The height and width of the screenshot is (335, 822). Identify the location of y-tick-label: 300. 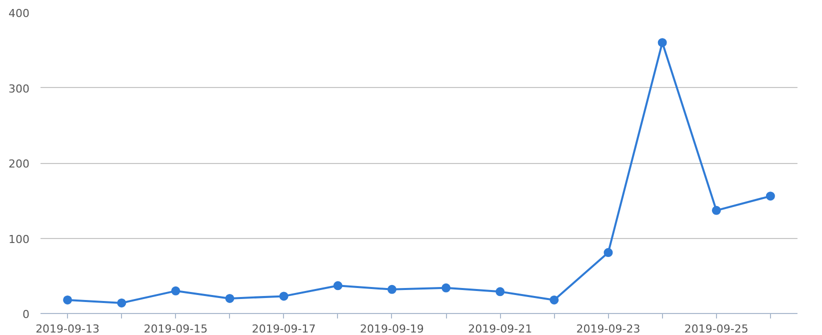
(19, 89).